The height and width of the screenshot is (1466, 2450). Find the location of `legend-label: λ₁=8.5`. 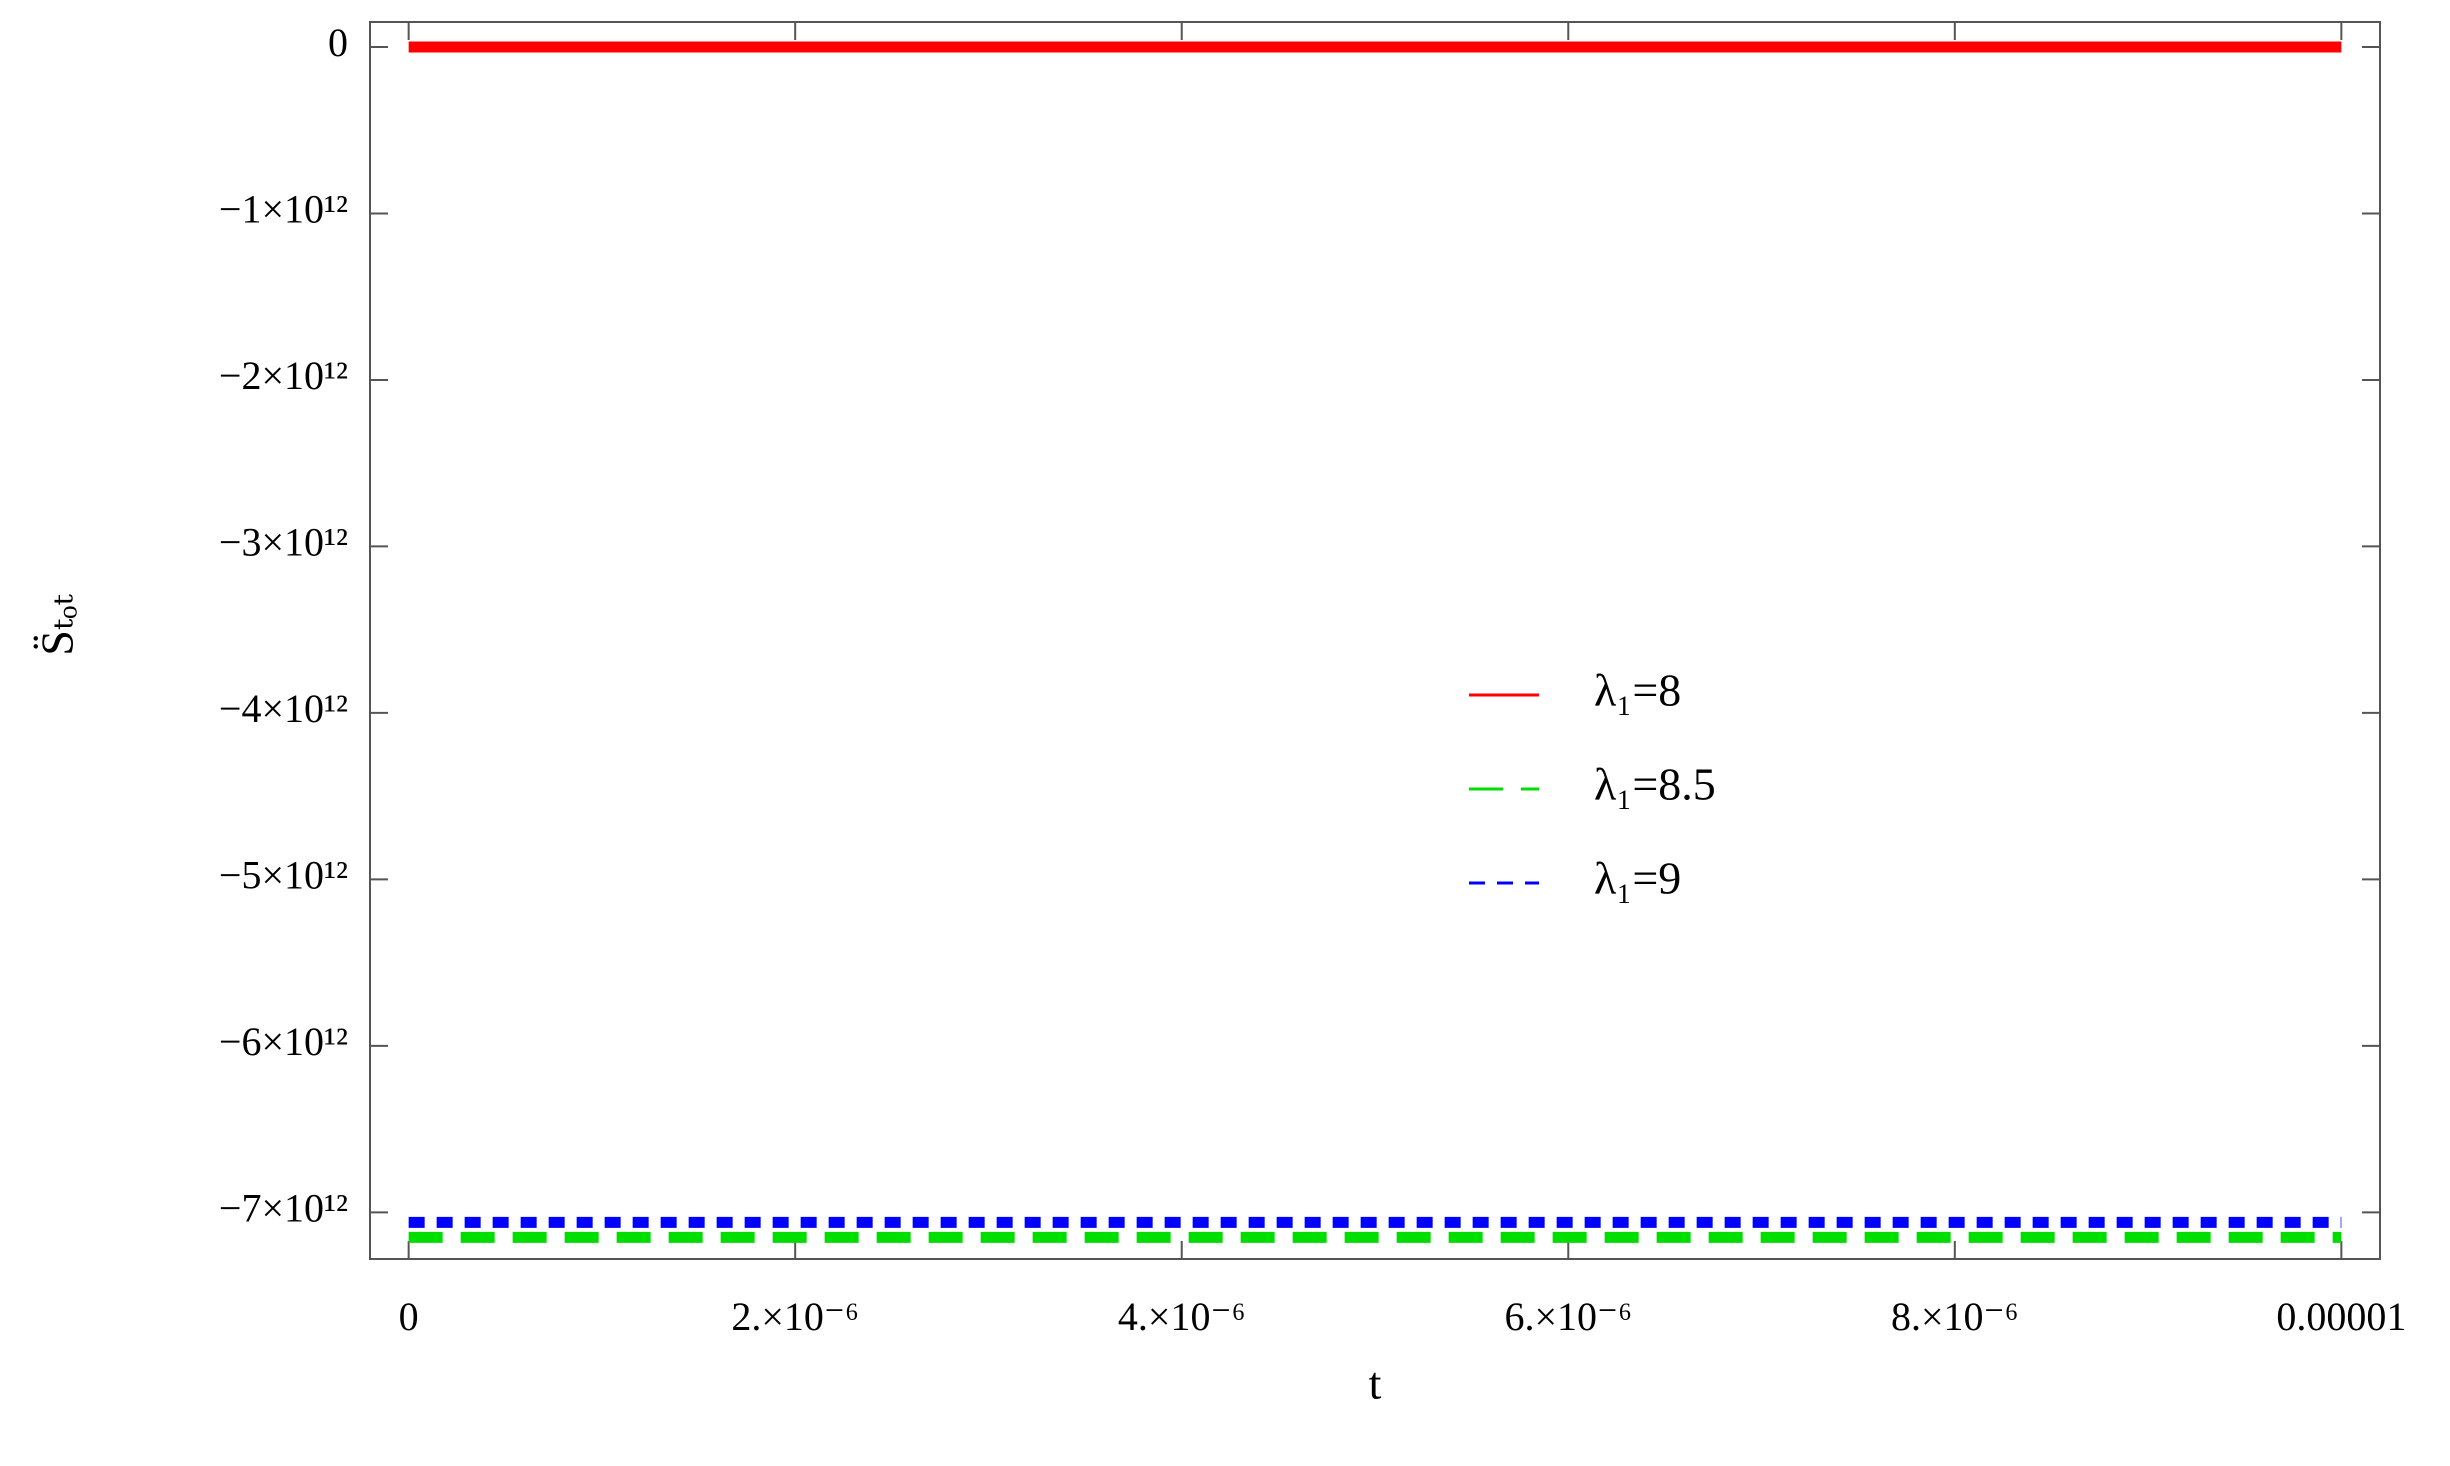

legend-label: λ₁=8.5 is located at coordinates (1655, 784).